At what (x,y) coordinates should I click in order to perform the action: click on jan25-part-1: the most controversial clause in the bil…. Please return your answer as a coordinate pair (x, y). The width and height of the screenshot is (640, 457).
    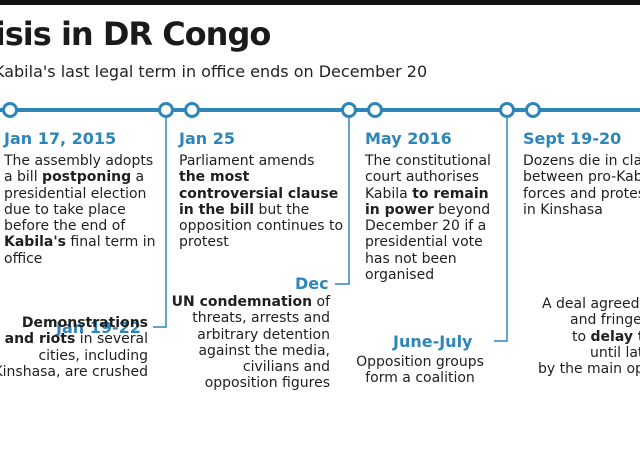
    Looking at the image, I should click on (259, 193).